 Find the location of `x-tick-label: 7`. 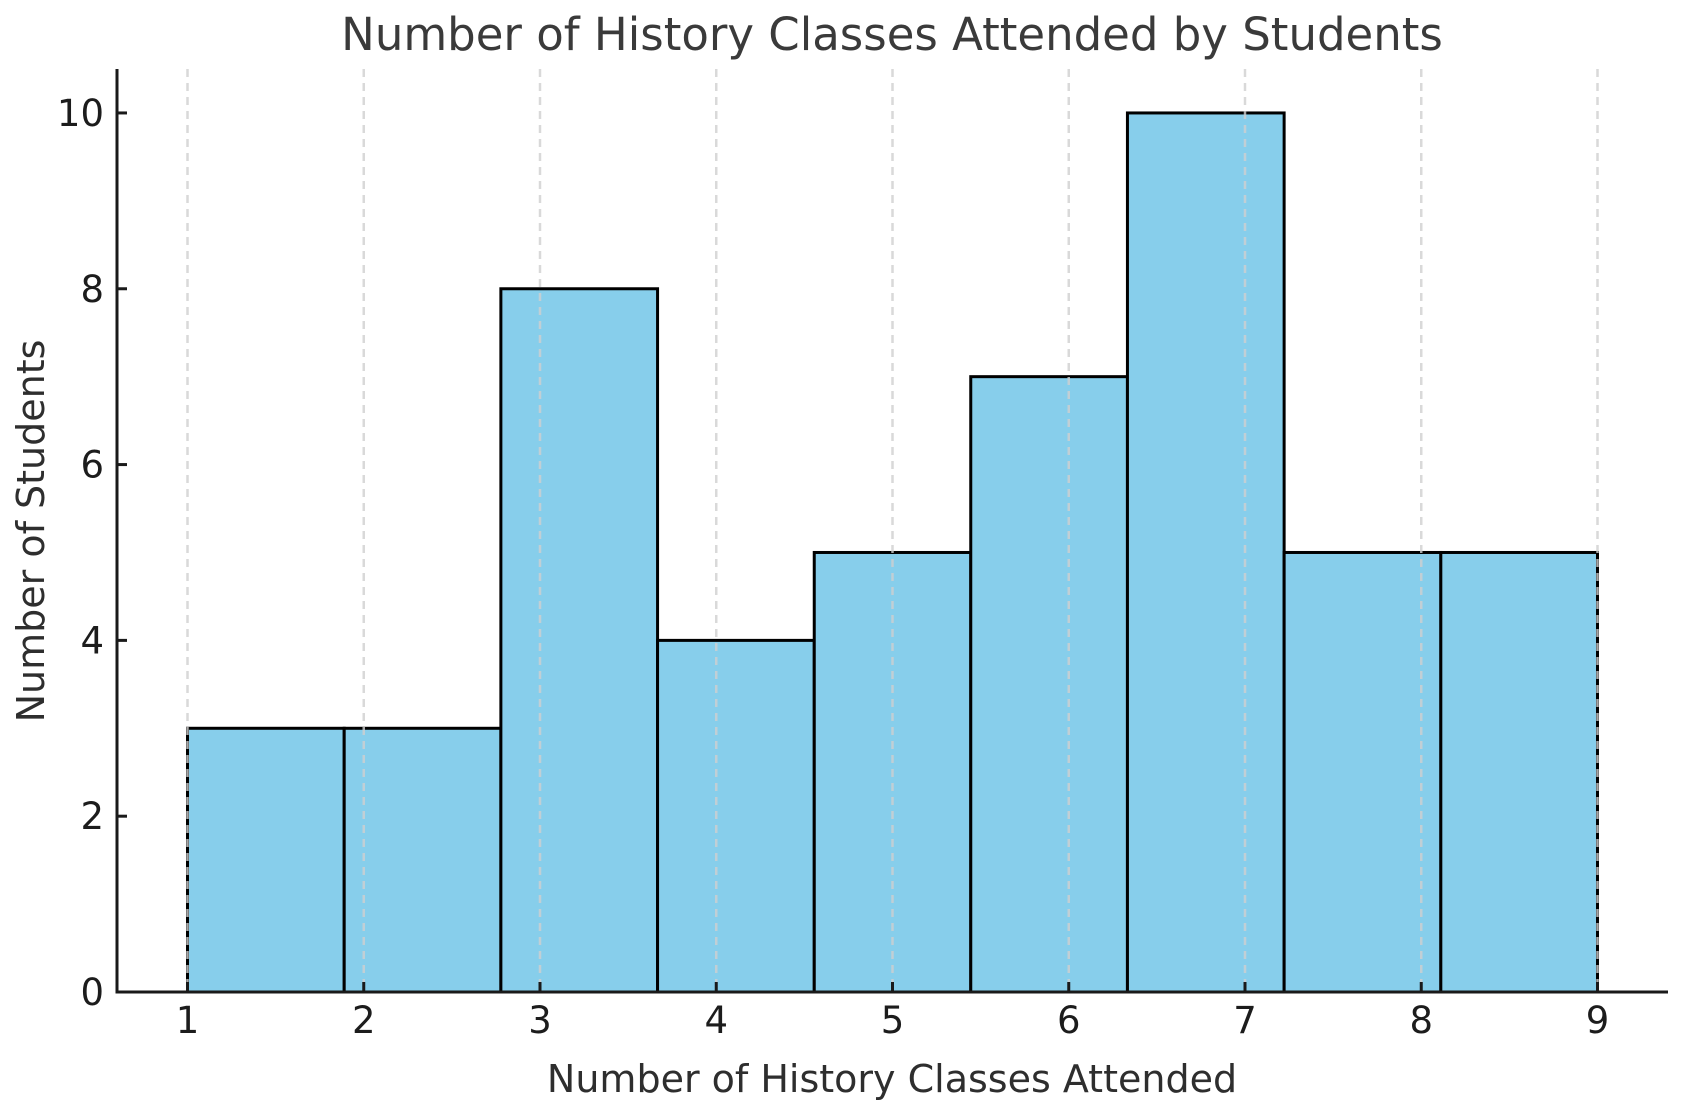

x-tick-label: 7 is located at coordinates (1245, 1020).